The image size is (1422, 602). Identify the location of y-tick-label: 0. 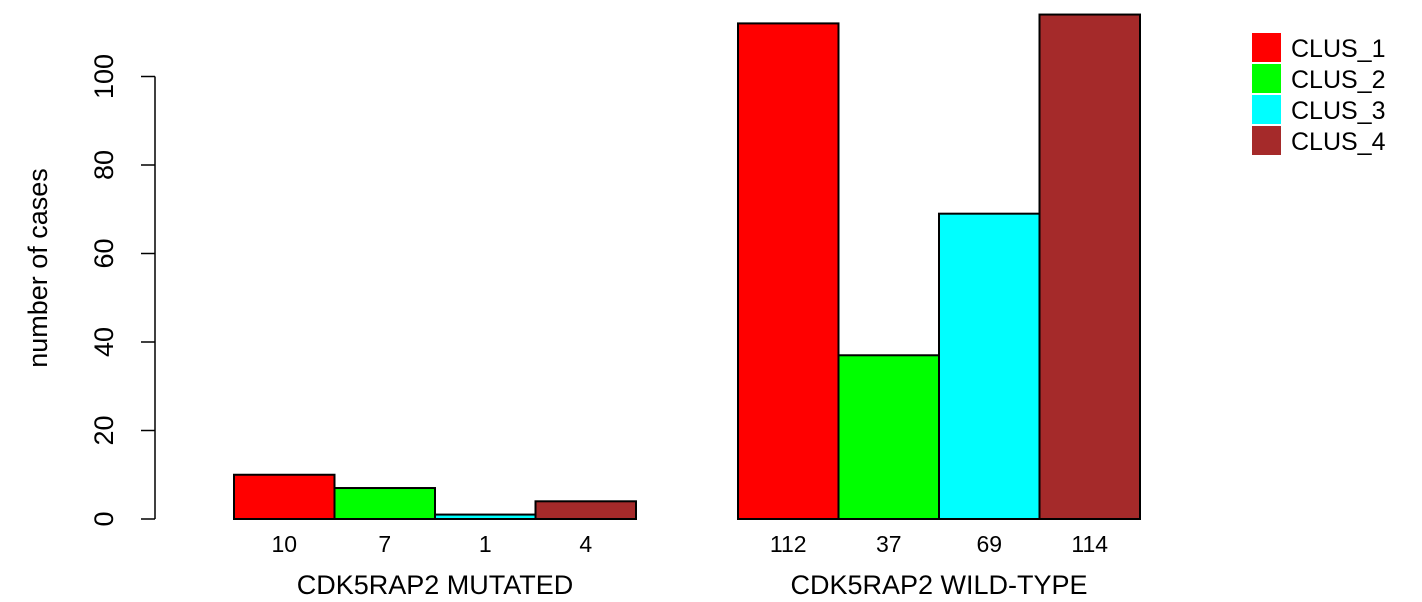
(104, 518).